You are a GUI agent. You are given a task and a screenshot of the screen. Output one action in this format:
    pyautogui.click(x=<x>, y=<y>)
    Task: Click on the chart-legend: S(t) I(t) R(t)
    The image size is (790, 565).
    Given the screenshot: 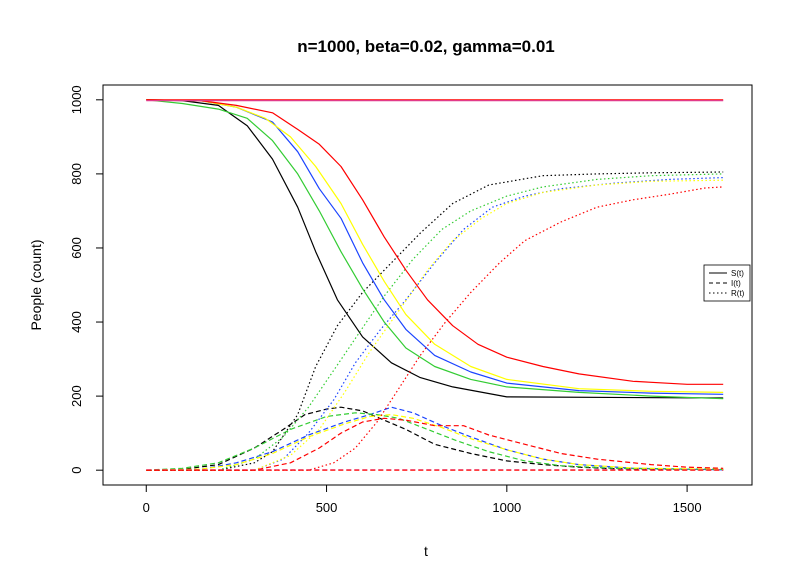 What is the action you would take?
    pyautogui.click(x=727, y=283)
    